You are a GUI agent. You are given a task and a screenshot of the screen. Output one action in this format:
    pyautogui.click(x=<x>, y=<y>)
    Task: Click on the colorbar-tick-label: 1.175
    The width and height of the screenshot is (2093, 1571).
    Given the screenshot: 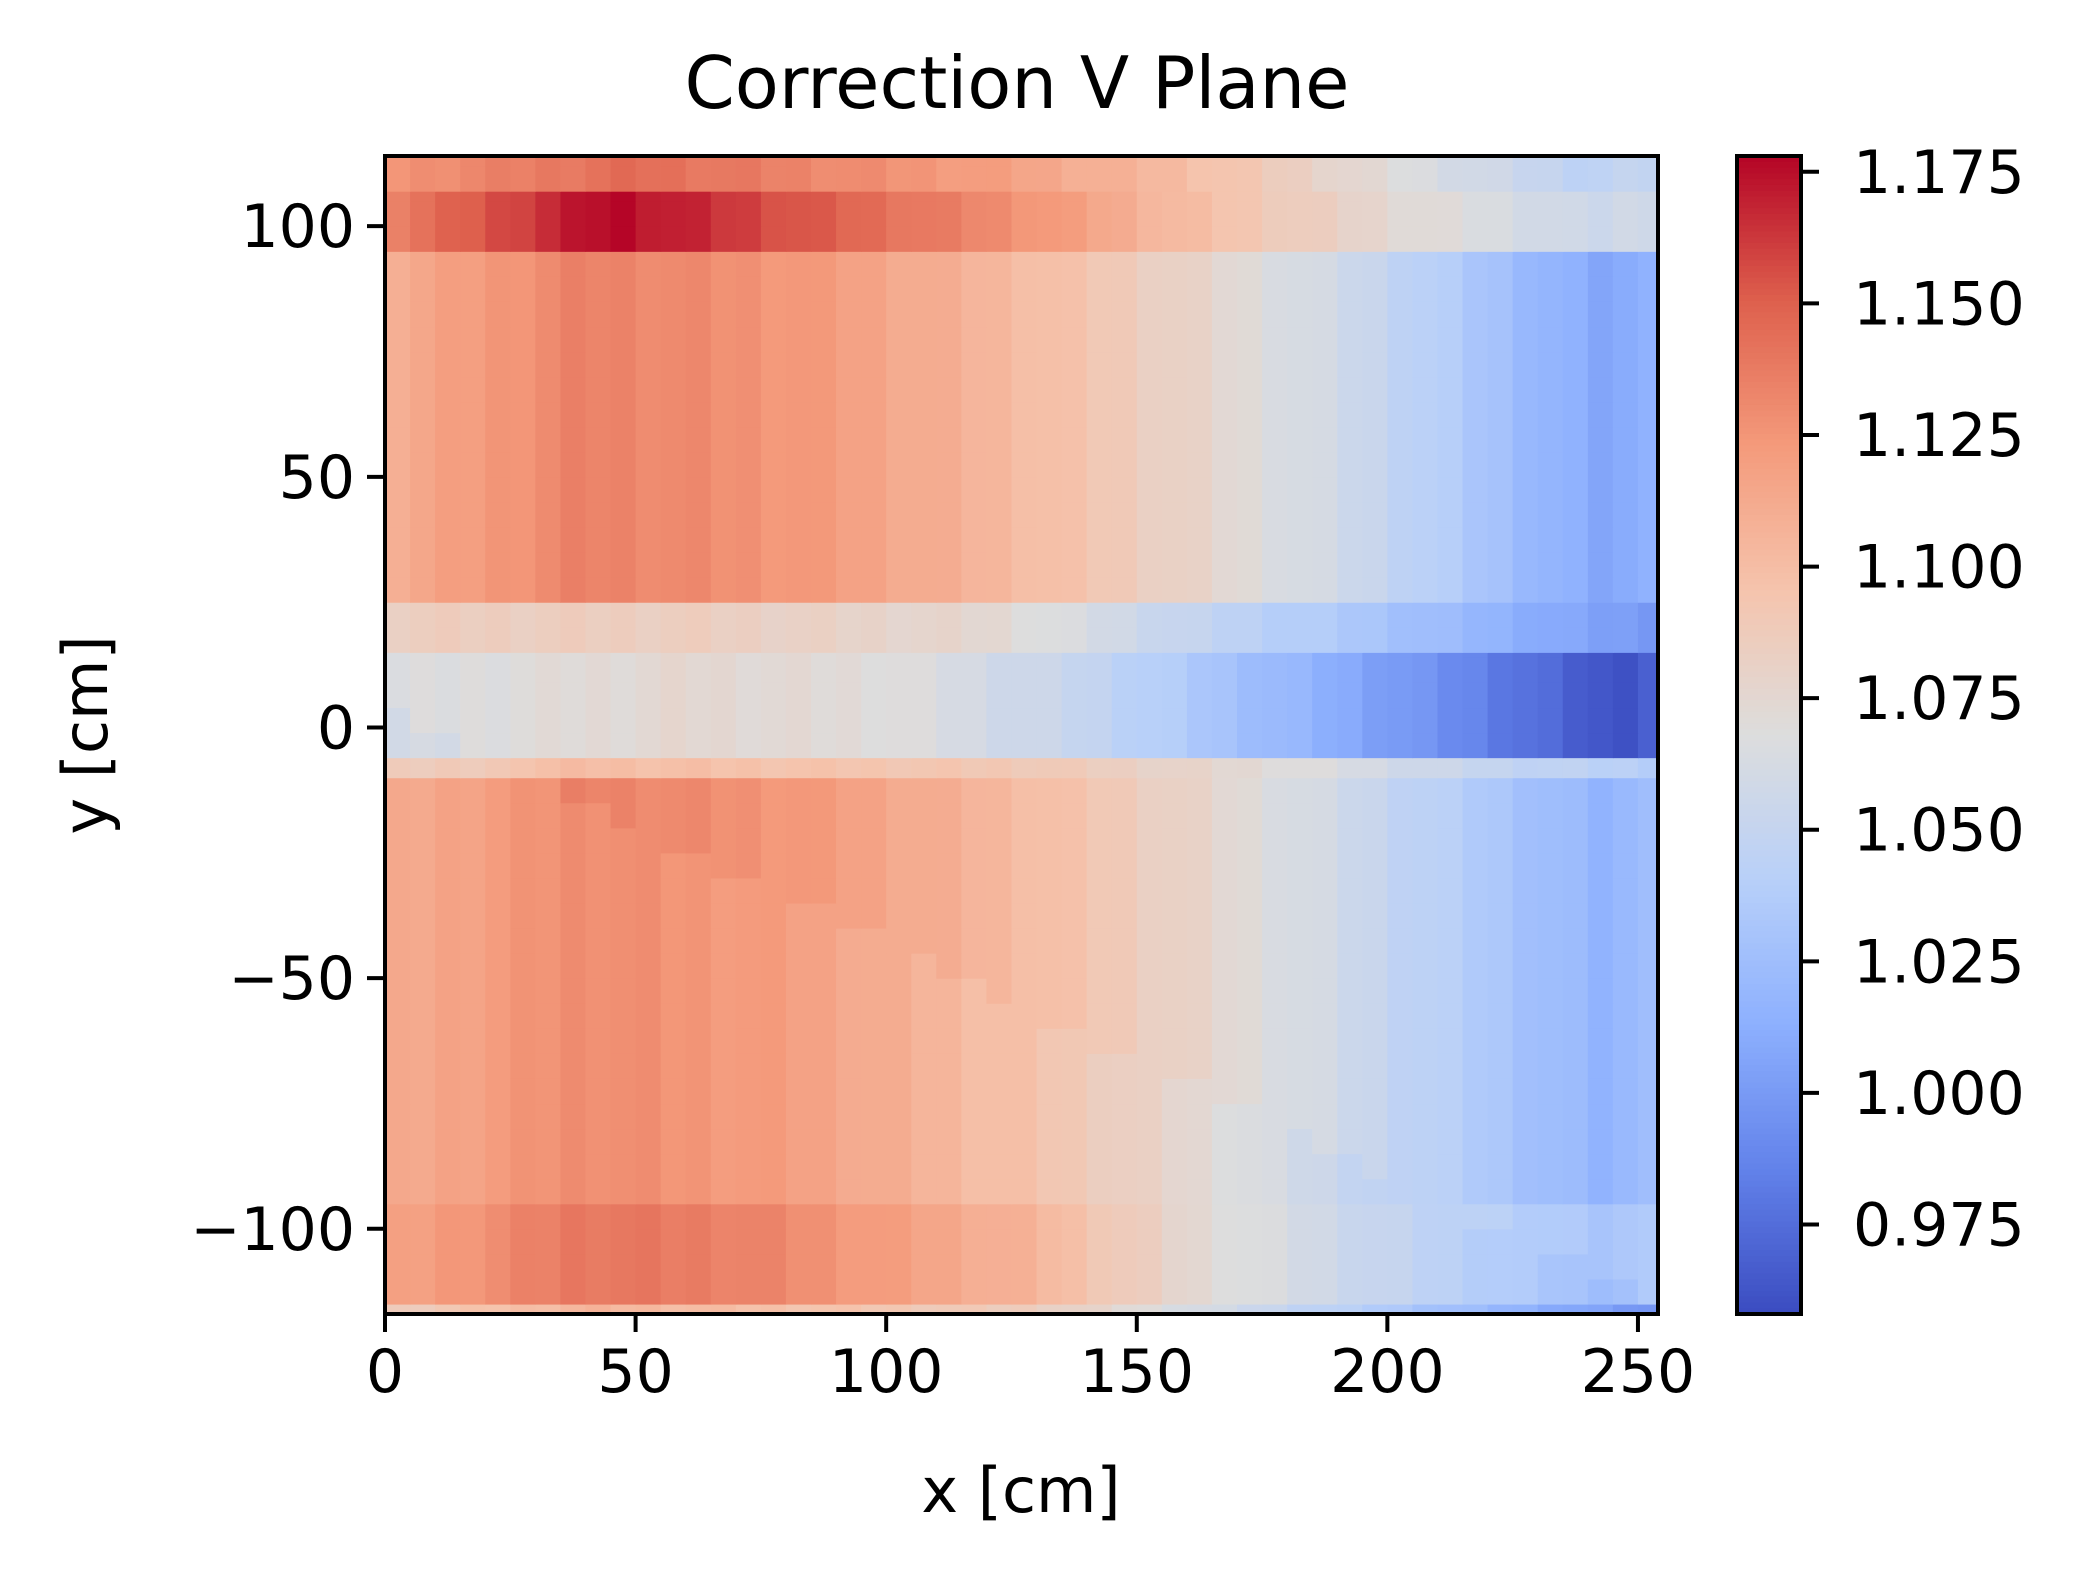 What is the action you would take?
    pyautogui.click(x=1939, y=173)
    